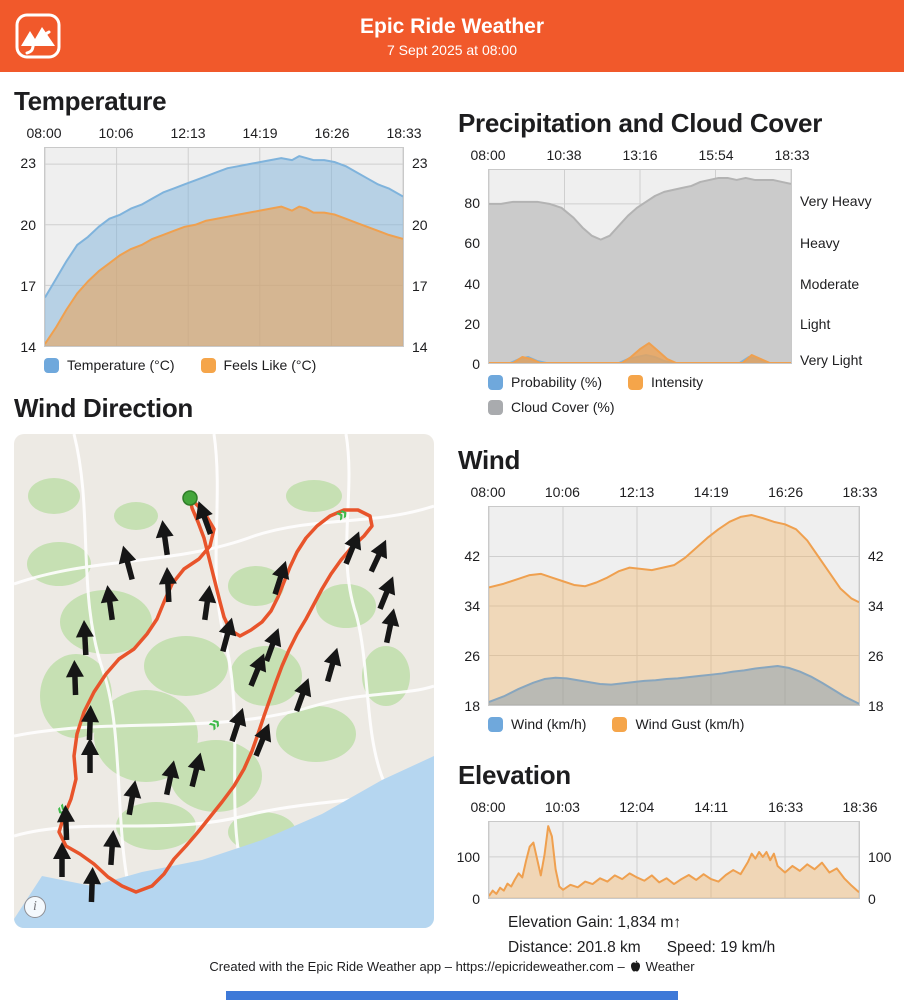 This screenshot has width=904, height=1000. Describe the element at coordinates (673, 494) in the screenshot. I see `wind-x-axis: 08:00 10:06 12:13 14:19 16:26 18:33` at that location.